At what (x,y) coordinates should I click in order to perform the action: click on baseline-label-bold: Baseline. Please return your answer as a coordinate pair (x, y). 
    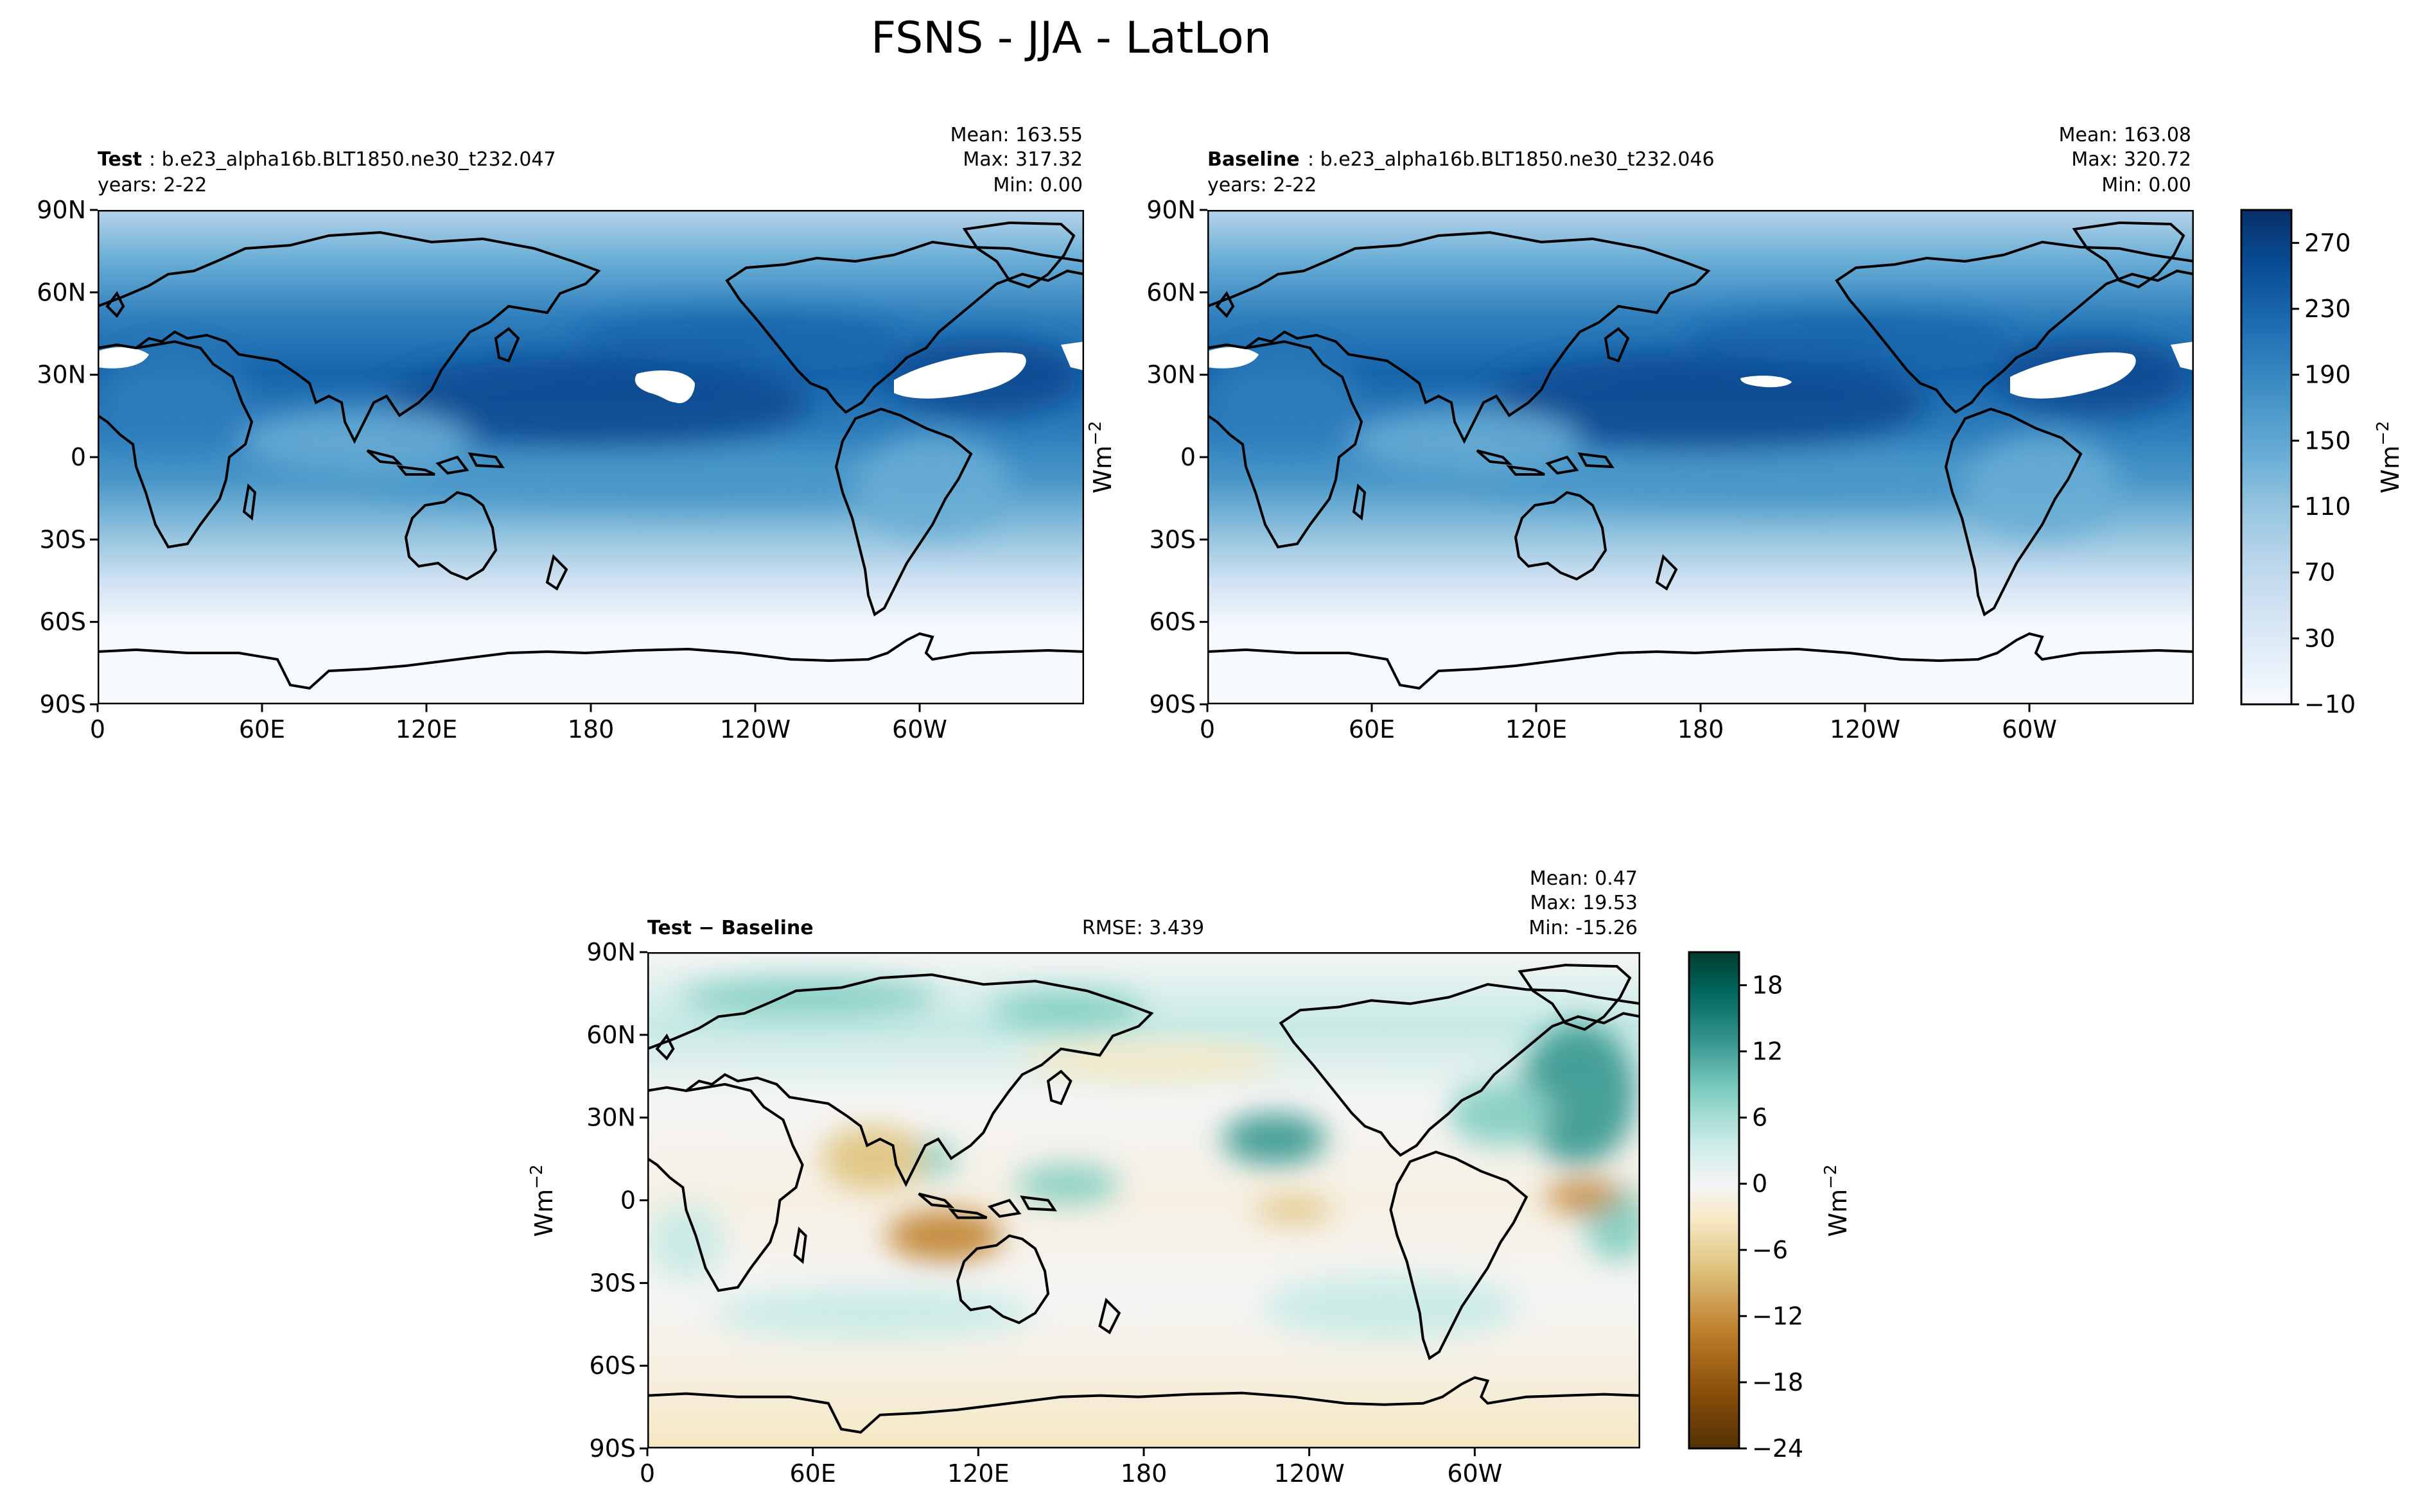
    Looking at the image, I should click on (1253, 159).